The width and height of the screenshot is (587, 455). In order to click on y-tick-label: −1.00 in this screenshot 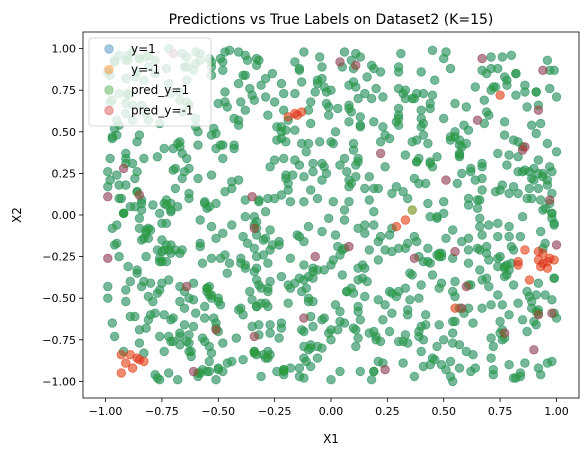, I will do `click(59, 381)`.